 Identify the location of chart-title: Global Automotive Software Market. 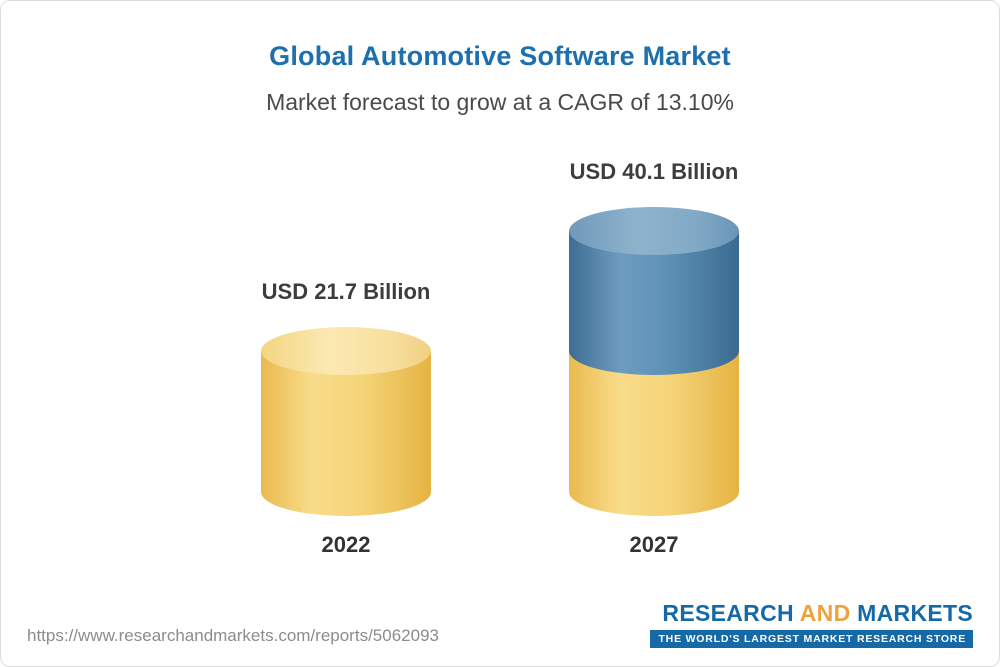
(500, 56).